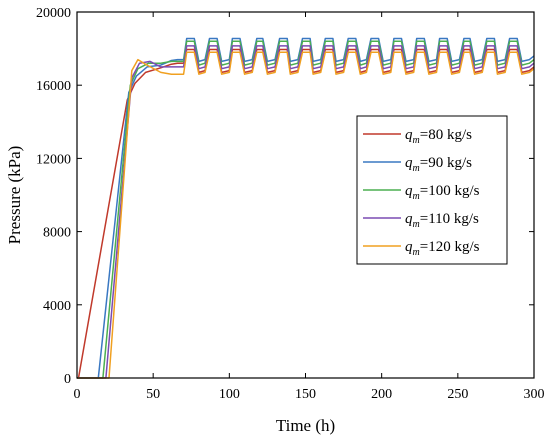  I want to click on y-tick-label: 4000, so click(57, 306).